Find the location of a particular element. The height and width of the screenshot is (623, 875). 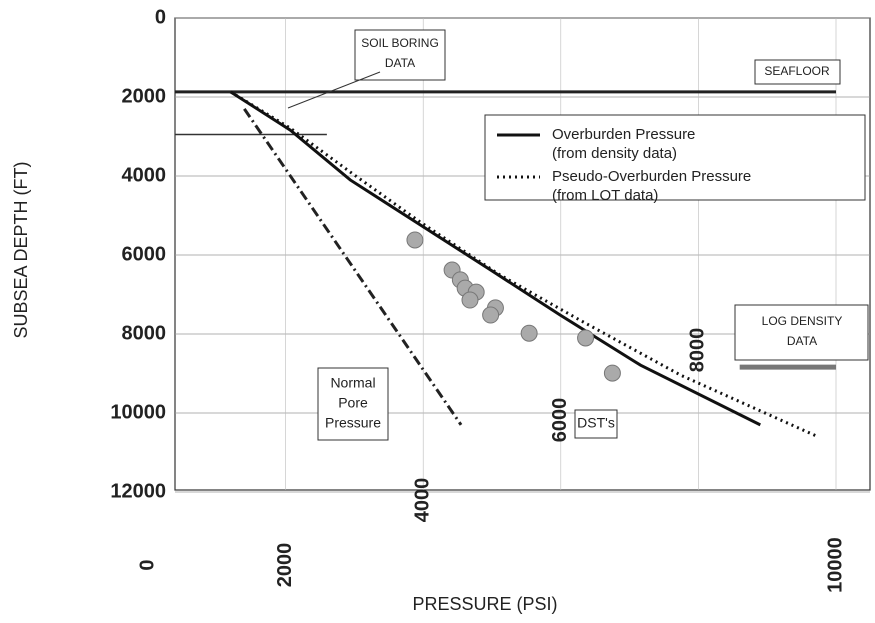

x-tick-label: 6000 is located at coordinates (560, 420).